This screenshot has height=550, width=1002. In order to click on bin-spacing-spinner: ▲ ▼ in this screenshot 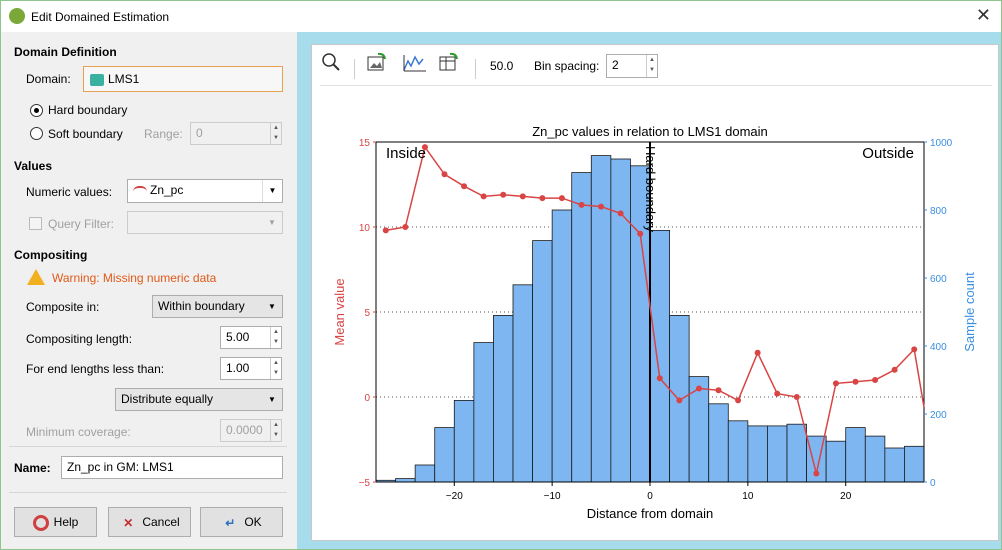, I will do `click(651, 66)`.